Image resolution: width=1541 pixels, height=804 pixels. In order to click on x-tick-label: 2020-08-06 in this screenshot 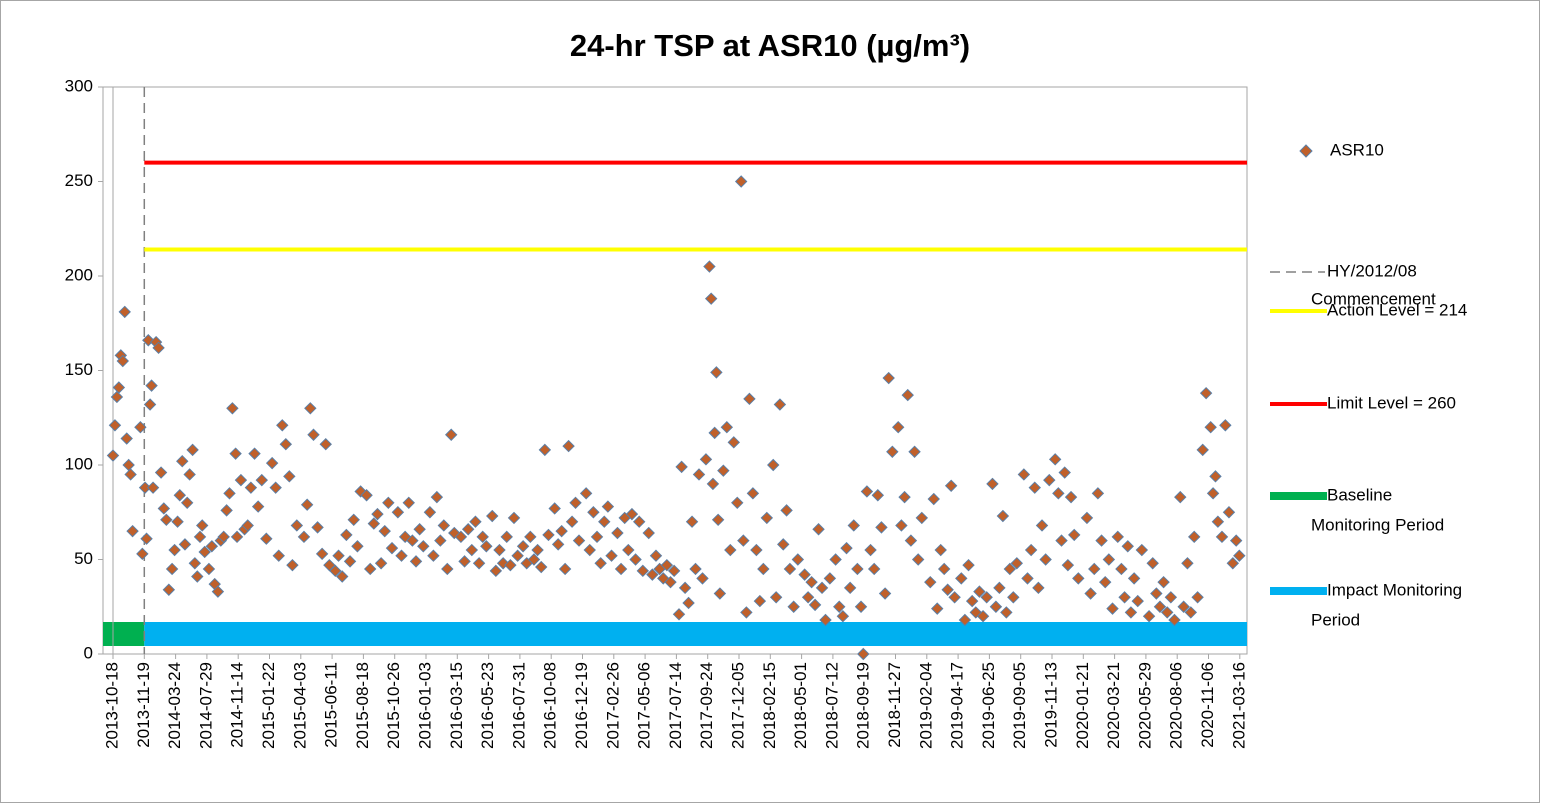, I will do `click(1176, 705)`.